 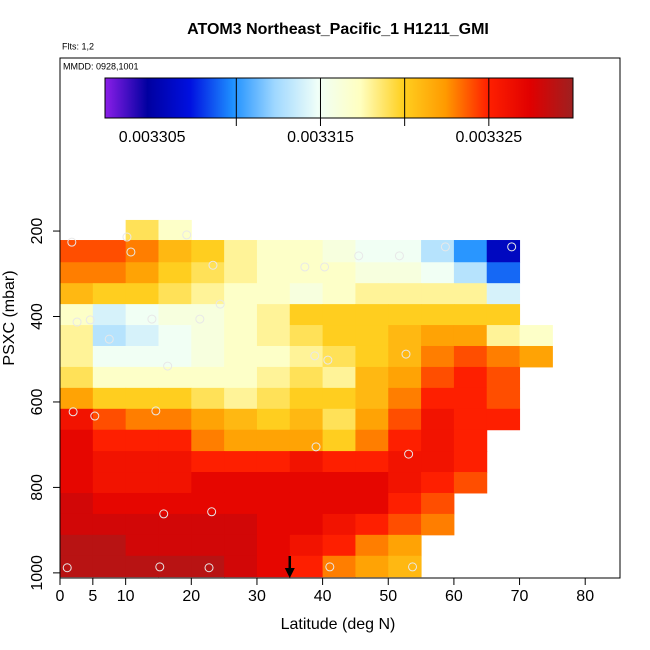 I want to click on colorbar-tick-label: 0.003325, so click(x=488, y=137).